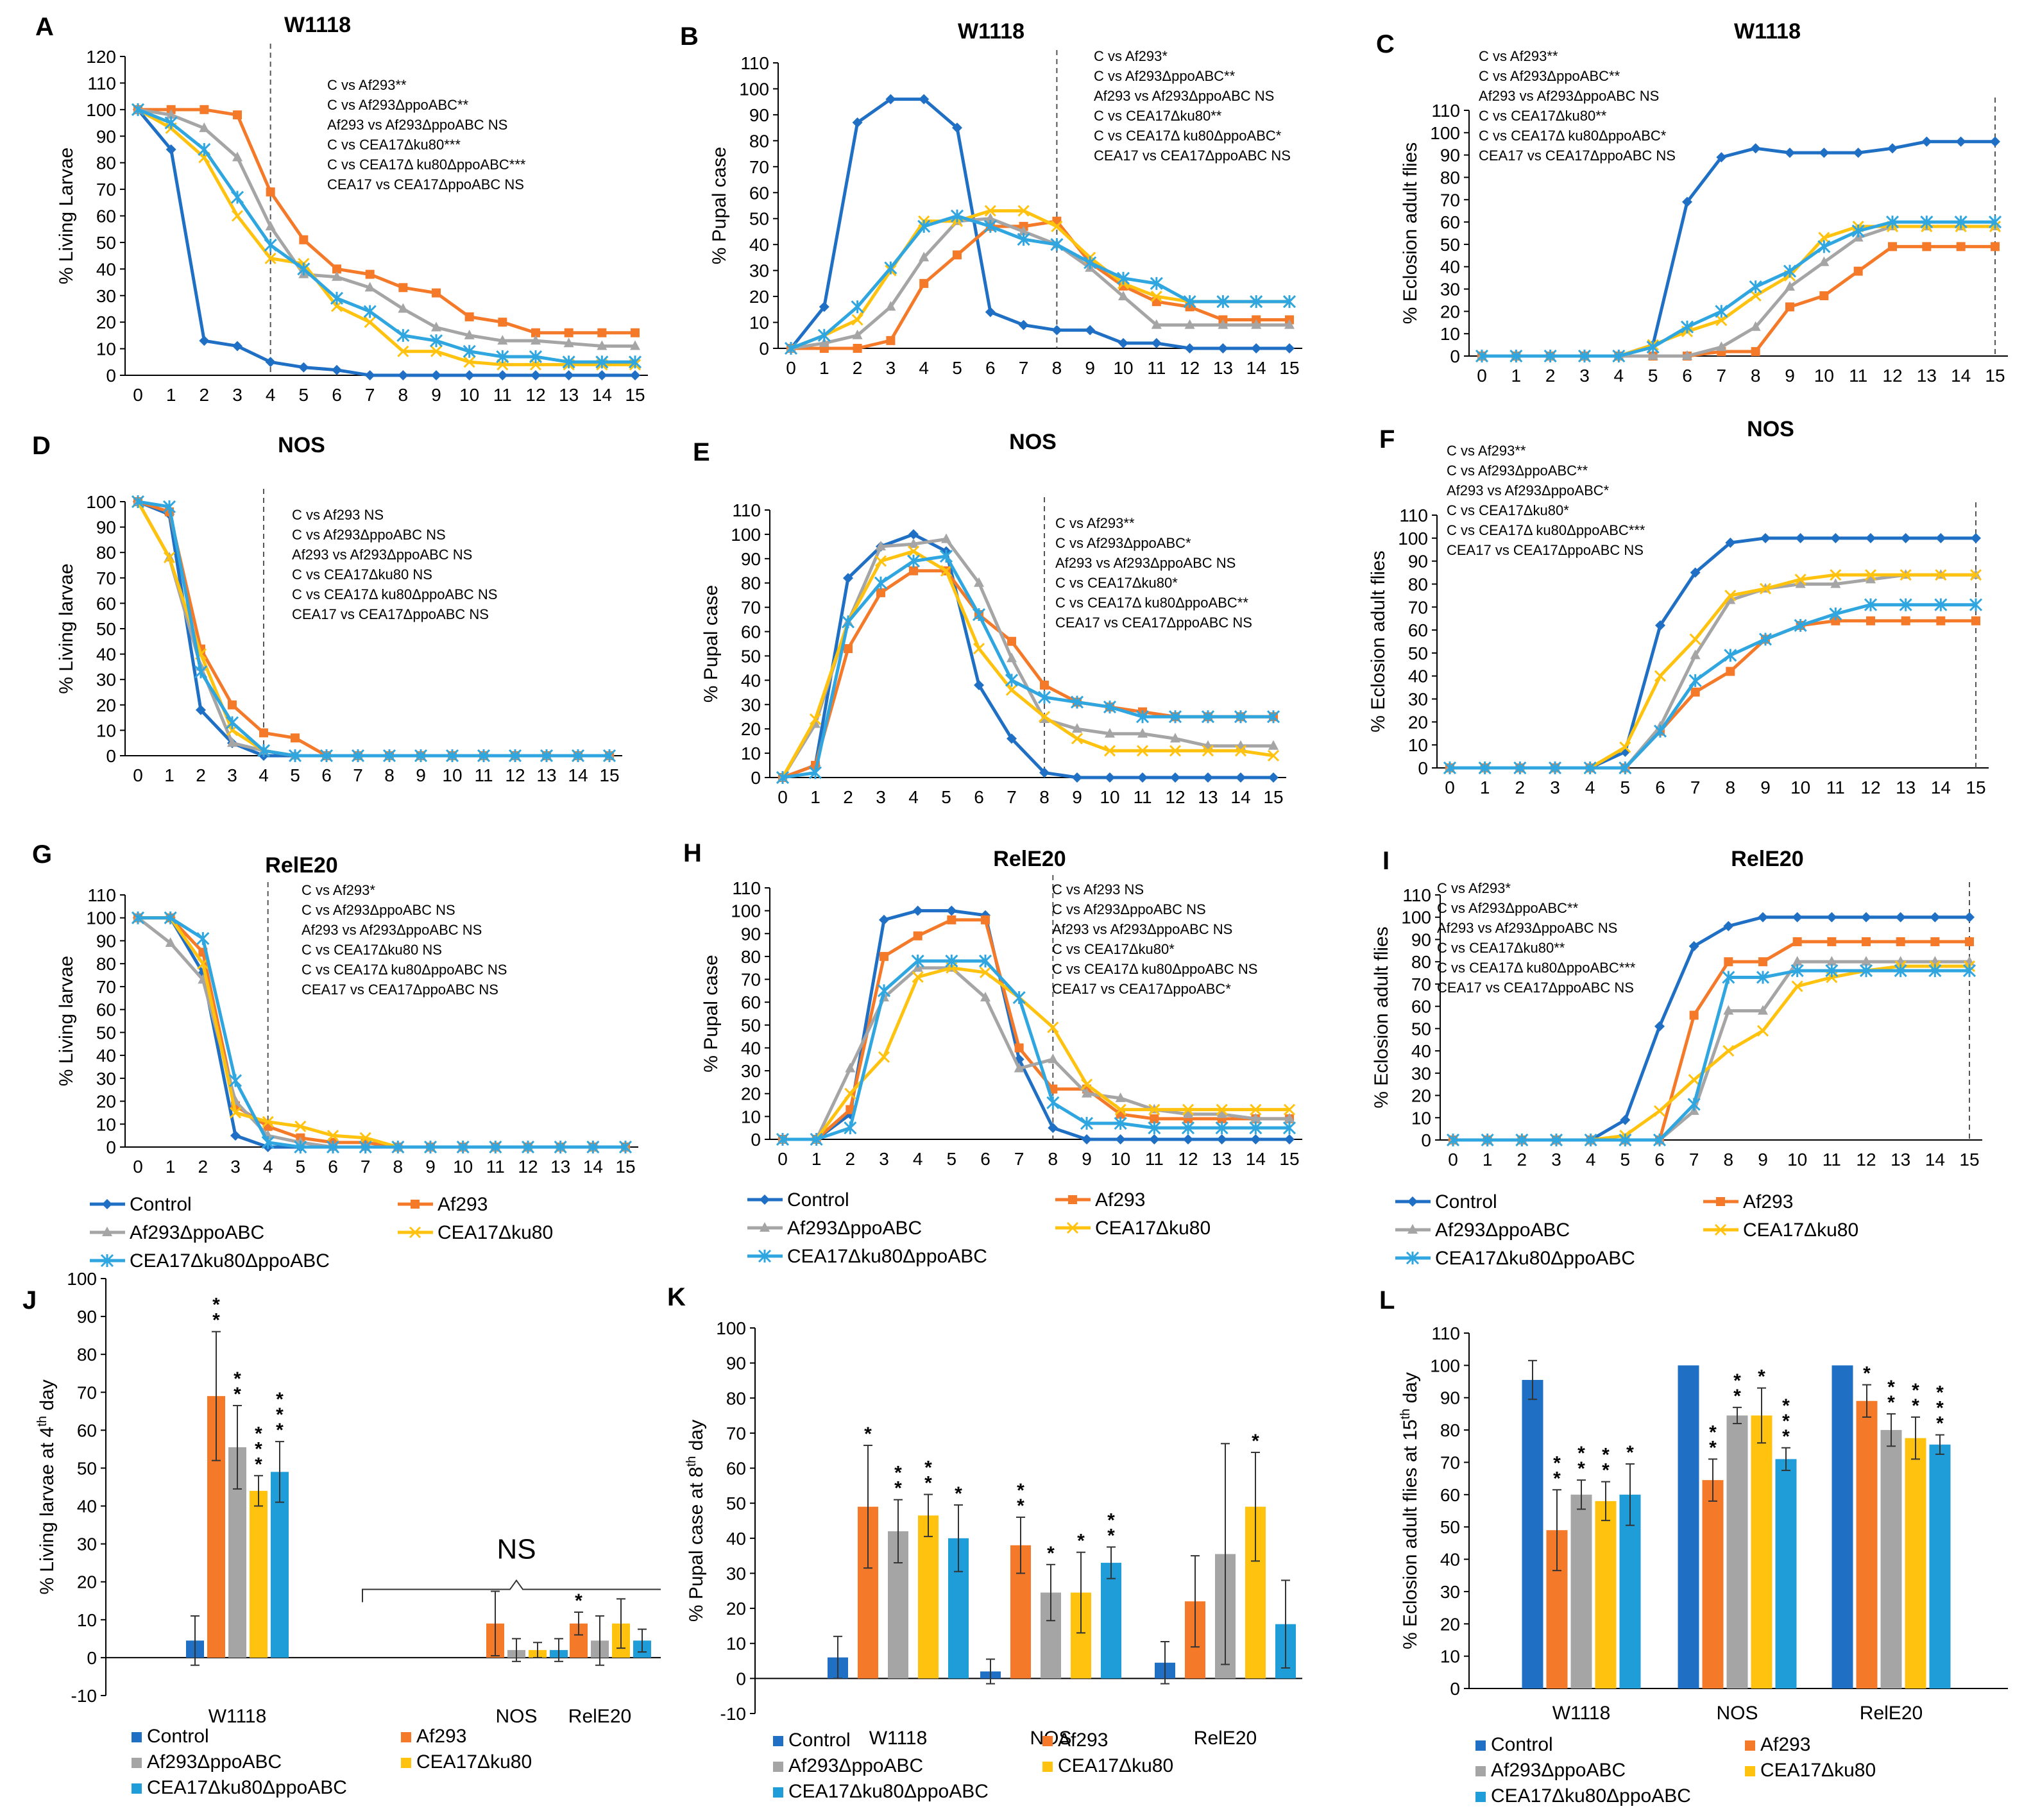 Image resolution: width=2040 pixels, height=1820 pixels. What do you see at coordinates (1036, 1053) in the screenshot?
I see `series-line-cea17ku80` at bounding box center [1036, 1053].